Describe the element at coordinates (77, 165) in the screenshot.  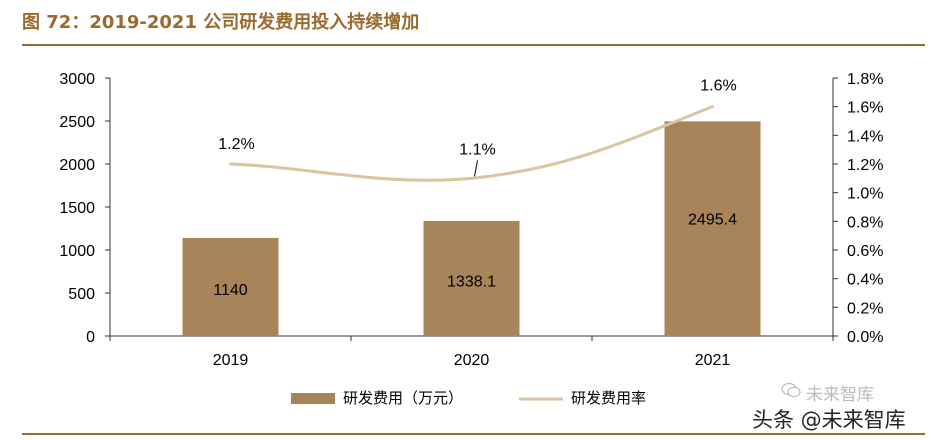
I see `y-left-tick-label: 2000` at that location.